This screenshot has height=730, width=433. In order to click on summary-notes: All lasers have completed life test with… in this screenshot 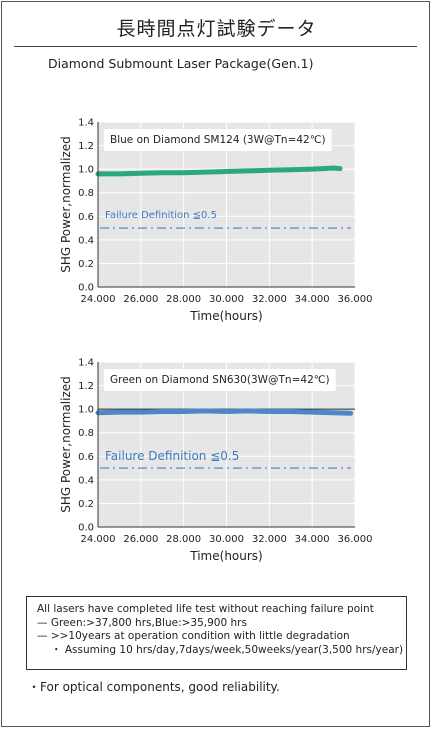, I will do `click(216, 633)`.